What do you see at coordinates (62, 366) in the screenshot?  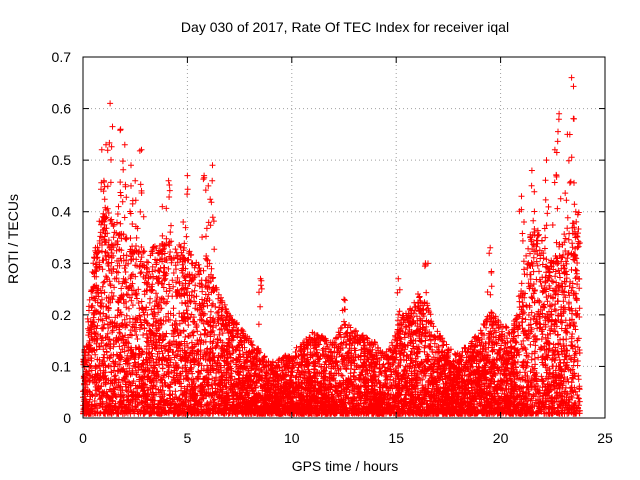 I see `y-tick-label: 0.1` at bounding box center [62, 366].